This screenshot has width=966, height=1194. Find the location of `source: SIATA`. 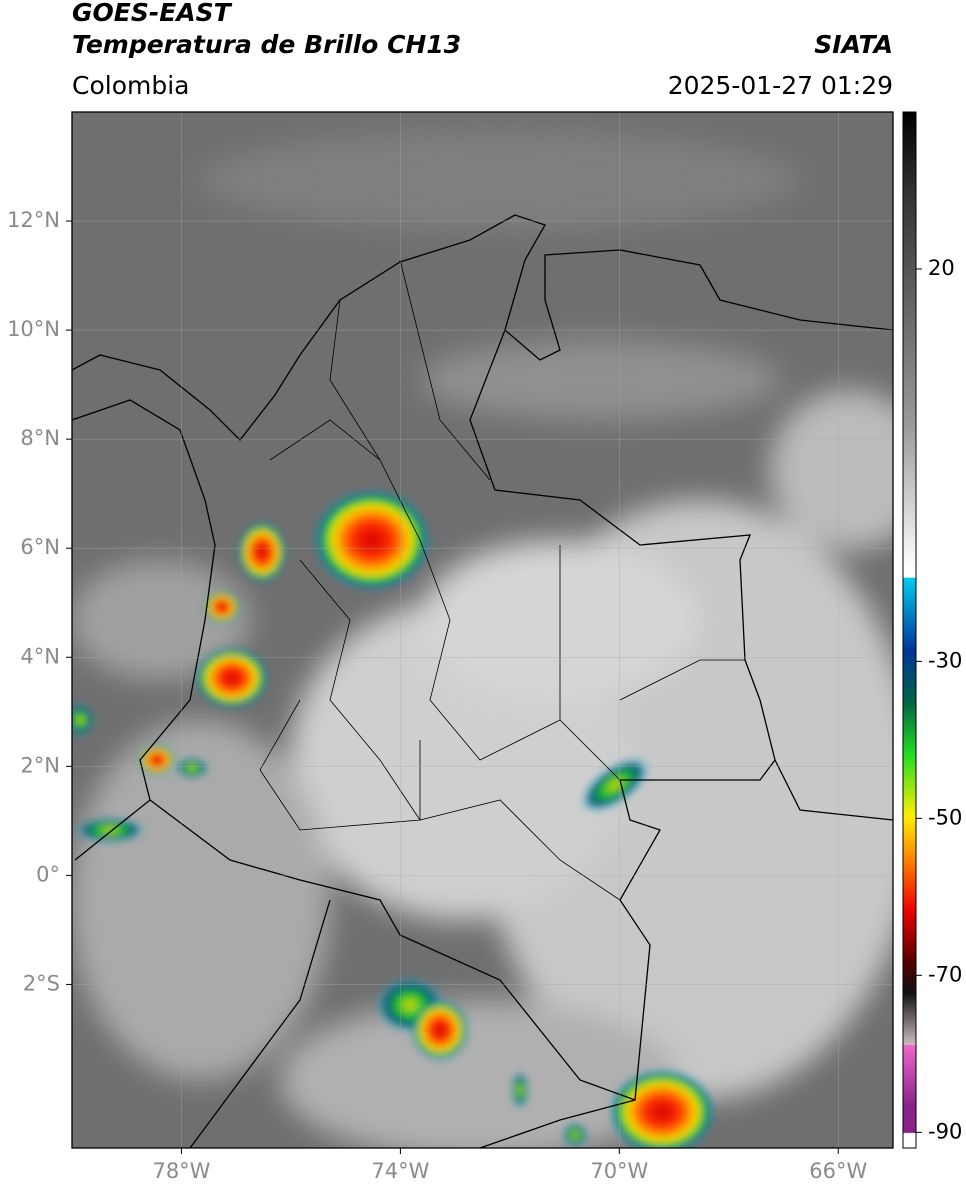

source: SIATA is located at coordinates (853, 44).